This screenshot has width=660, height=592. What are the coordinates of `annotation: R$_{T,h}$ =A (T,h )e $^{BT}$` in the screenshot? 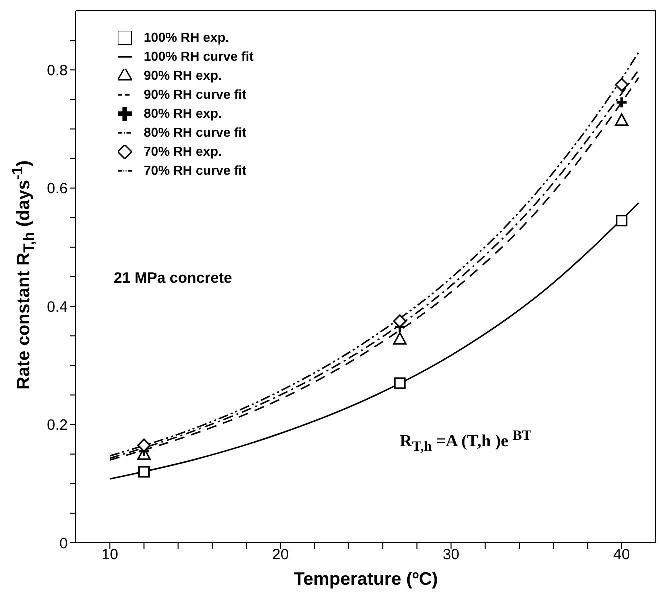 It's located at (466, 442).